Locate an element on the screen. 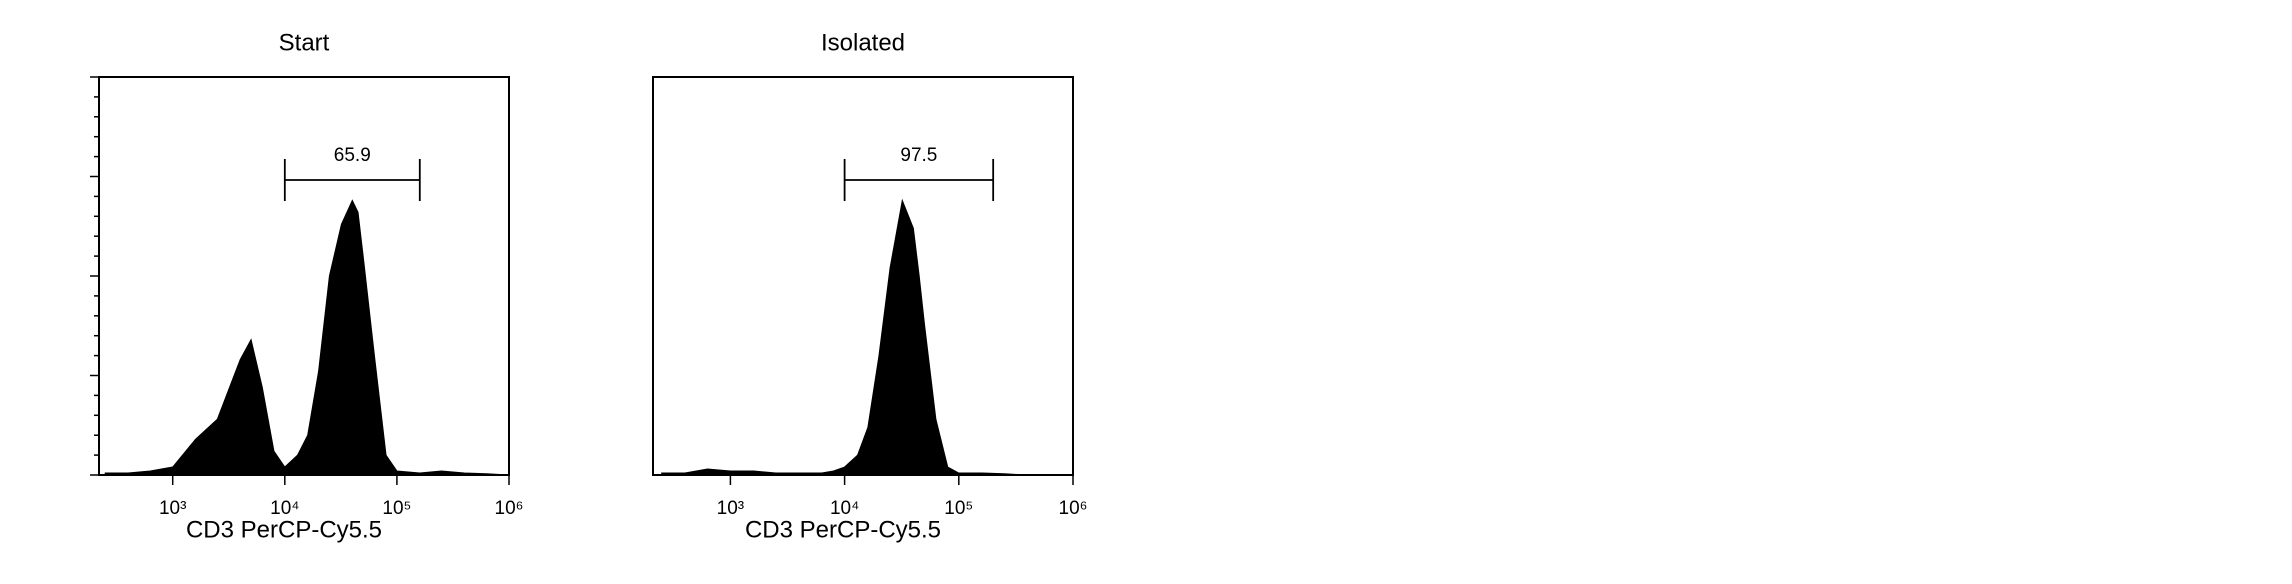  gate-label: 65.9 is located at coordinates (352, 155).